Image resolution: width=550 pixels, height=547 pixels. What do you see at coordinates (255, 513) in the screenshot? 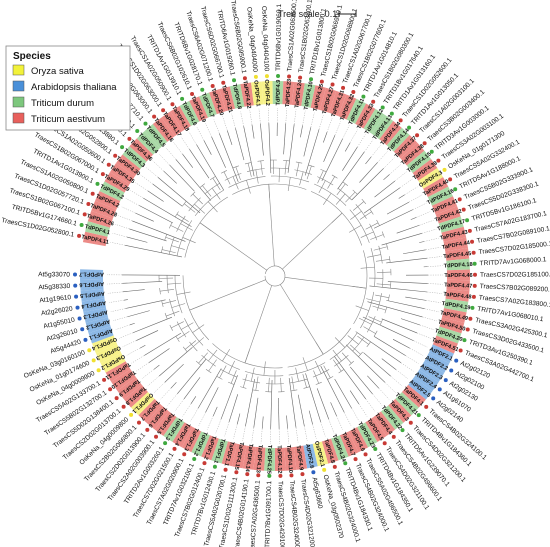
I see `leaf-label: TraesCS7A02G436500.1` at bounding box center [255, 513].